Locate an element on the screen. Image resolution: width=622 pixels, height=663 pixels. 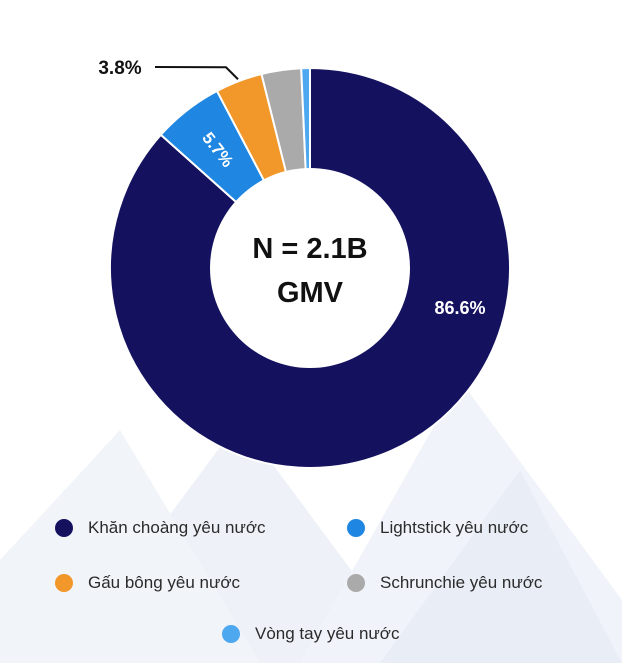
legend-label: Schrunchie yêu nước is located at coordinates (461, 582).